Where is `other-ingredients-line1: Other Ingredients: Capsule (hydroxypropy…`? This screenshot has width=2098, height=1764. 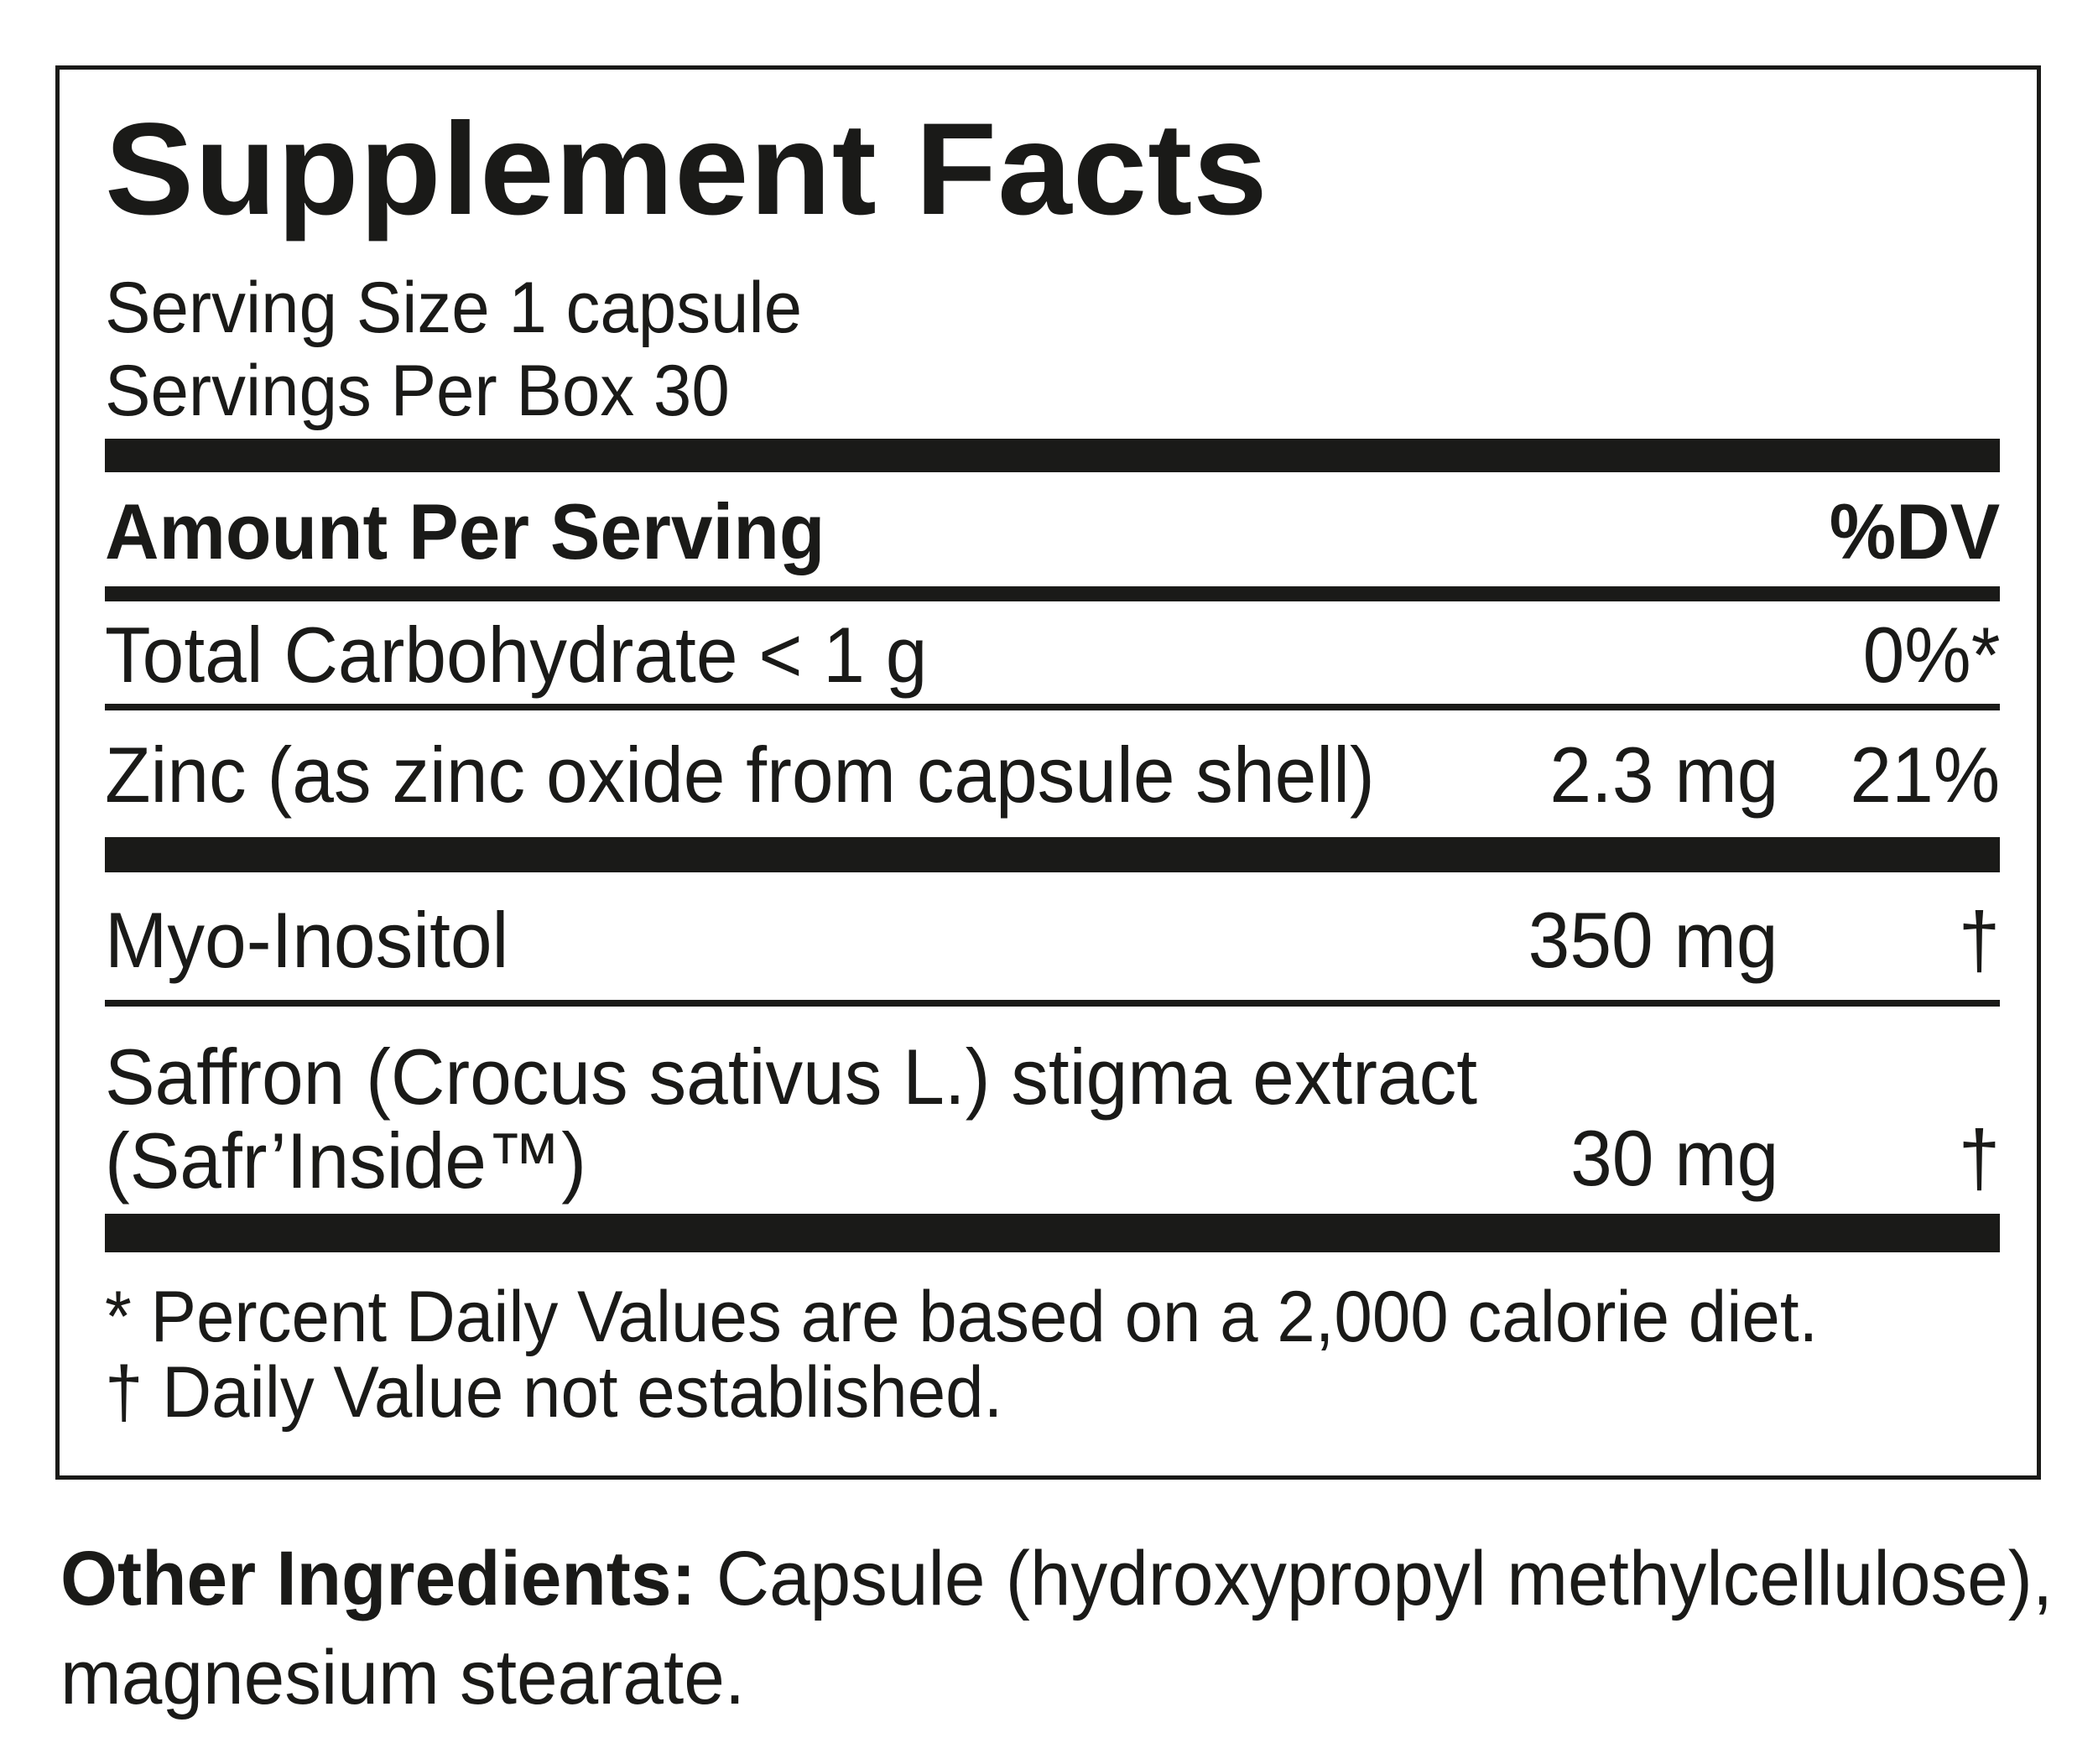 other-ingredients-line1: Other Ingredients: Capsule (hydroxypropy… is located at coordinates (1062, 1578).